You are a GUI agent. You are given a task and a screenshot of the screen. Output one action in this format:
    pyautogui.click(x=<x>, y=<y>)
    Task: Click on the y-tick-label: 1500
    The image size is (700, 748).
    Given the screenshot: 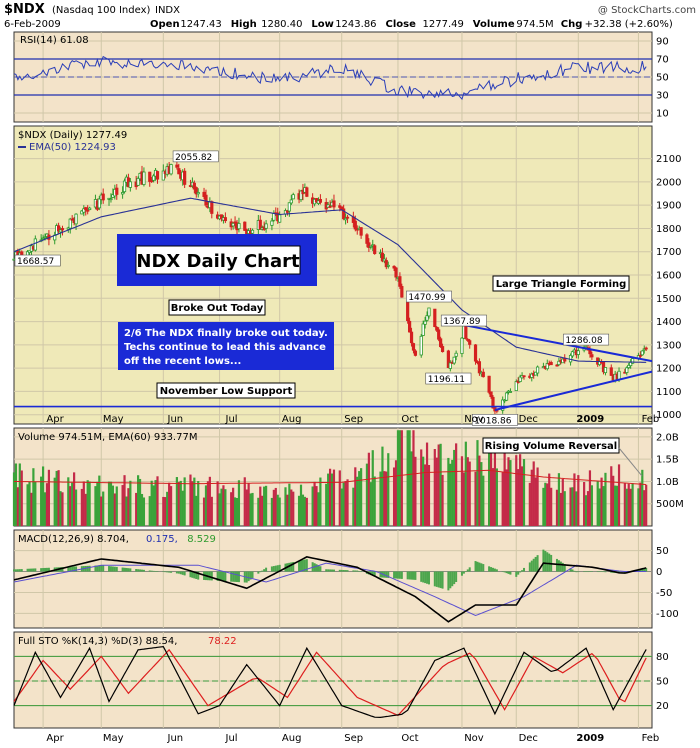 What is the action you would take?
    pyautogui.click(x=668, y=299)
    